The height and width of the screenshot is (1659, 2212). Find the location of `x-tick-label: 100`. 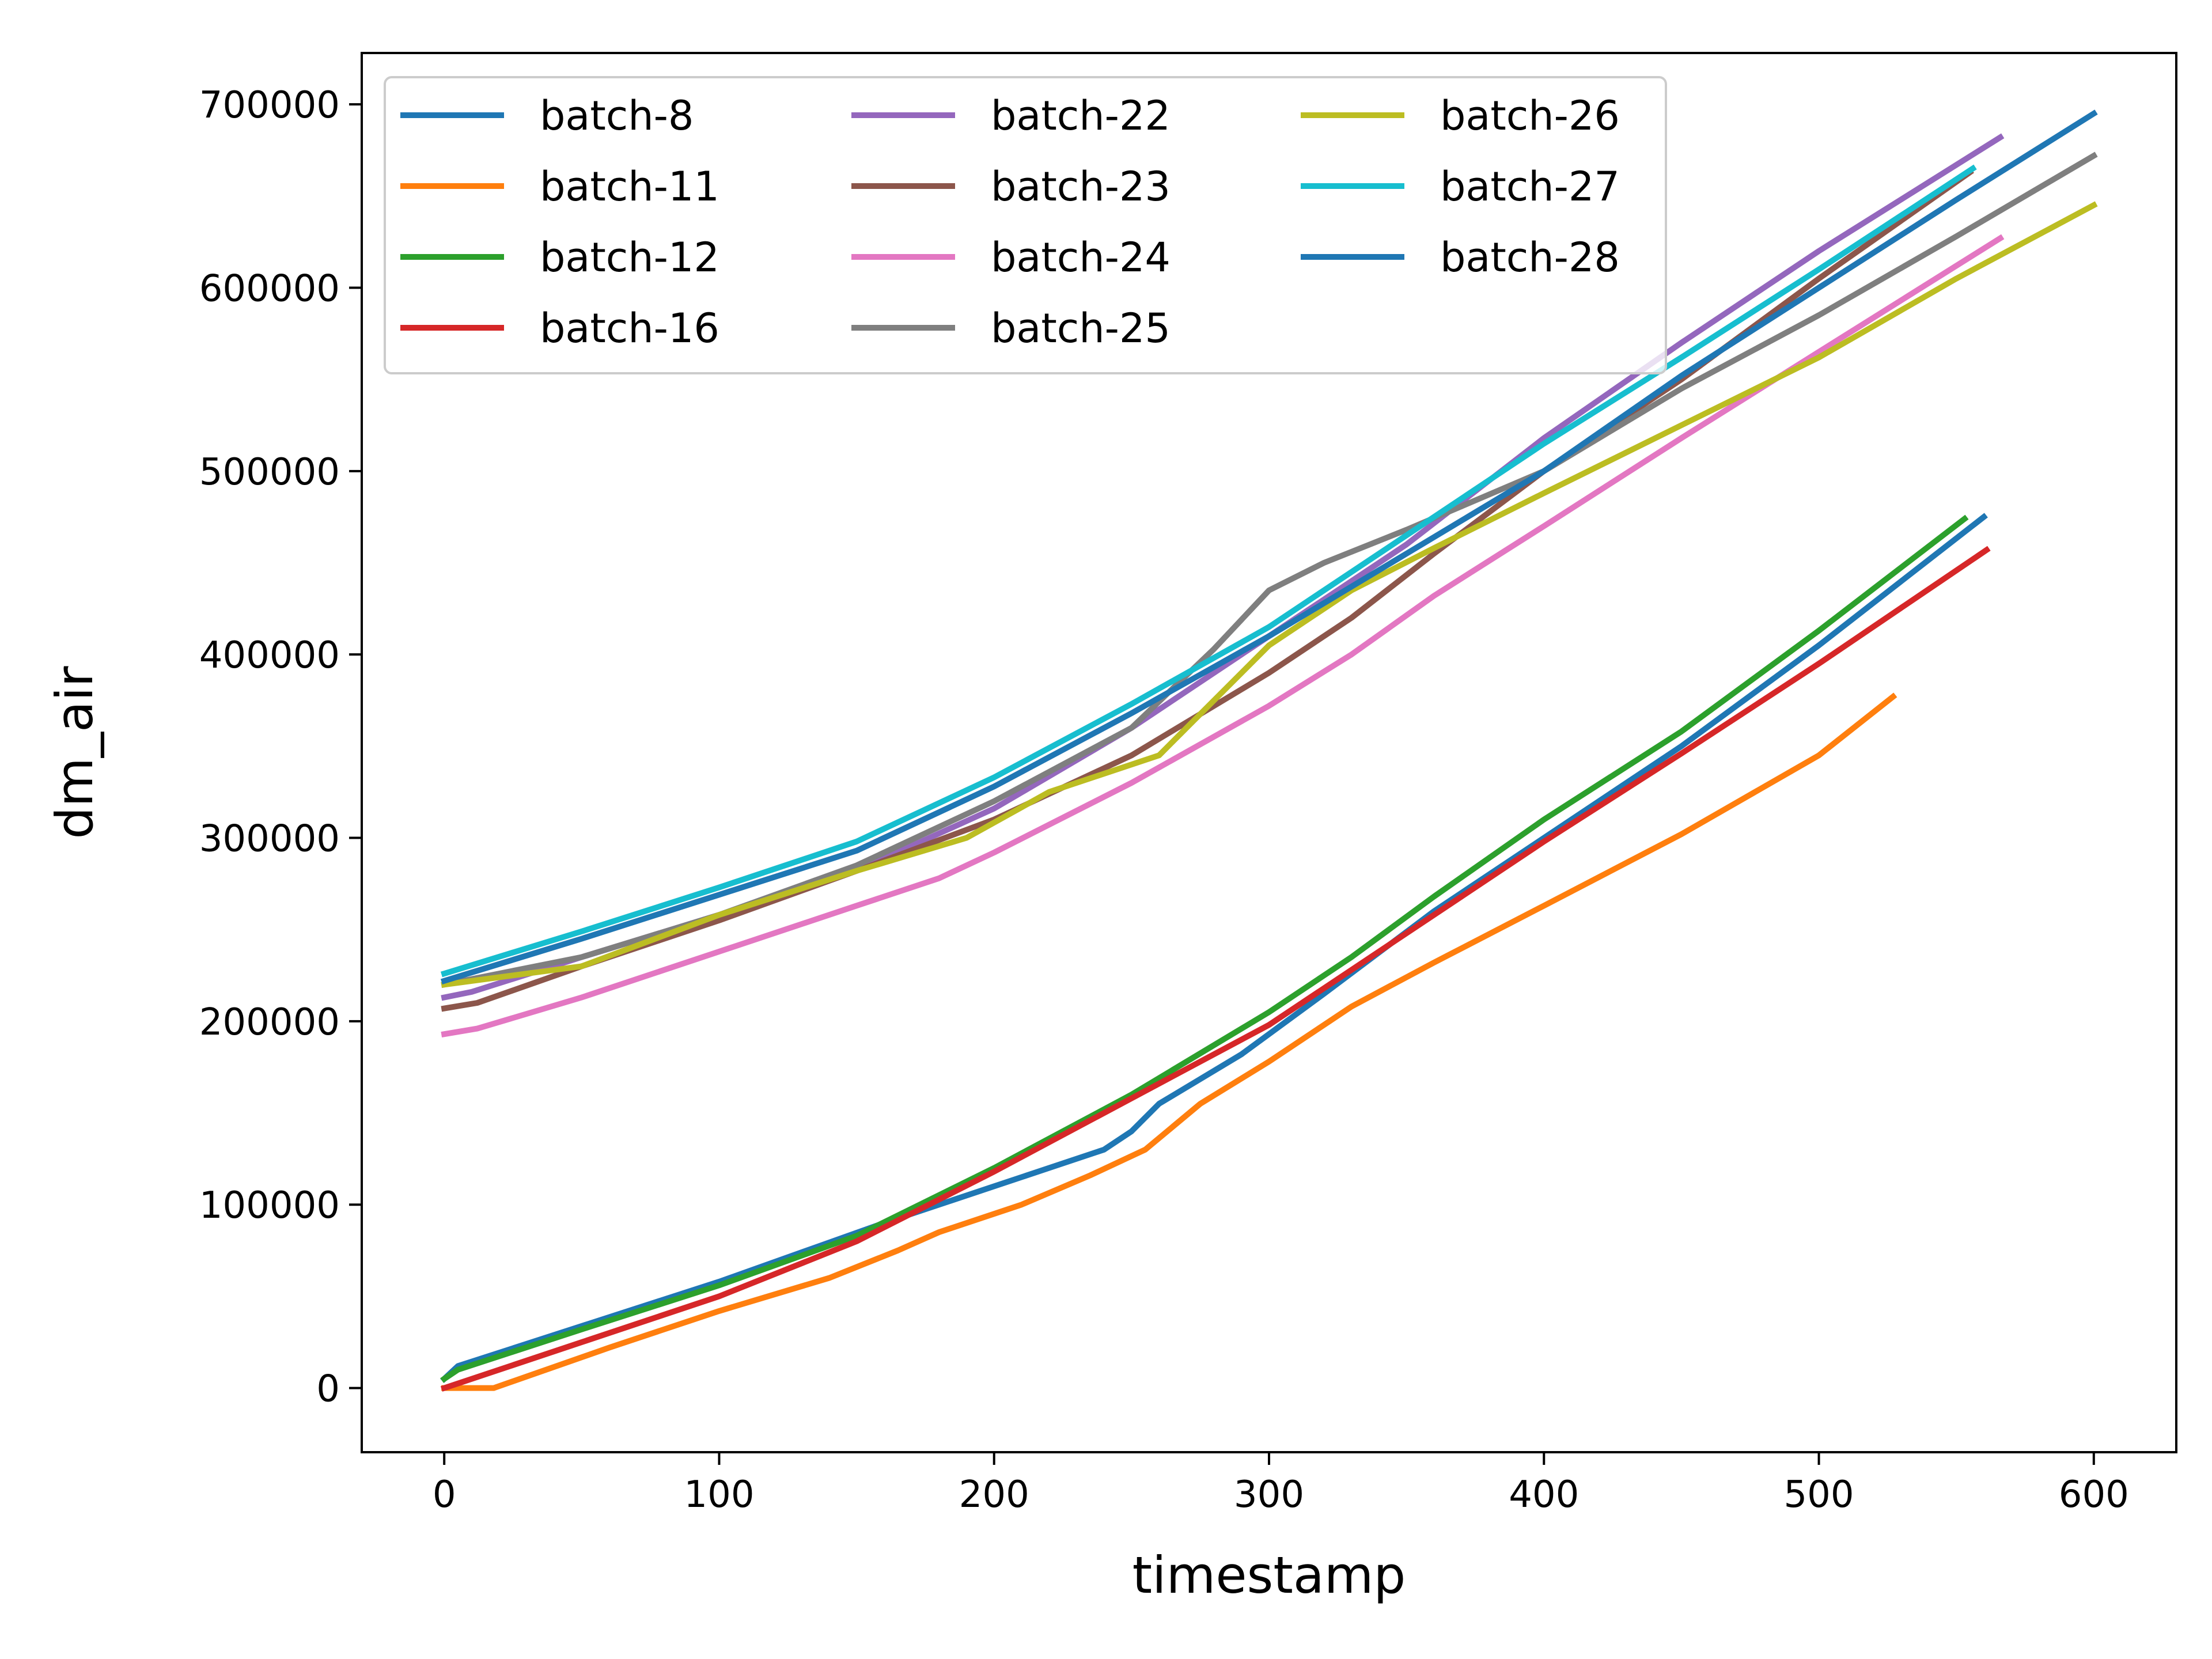

x-tick-label: 100 is located at coordinates (719, 1495).